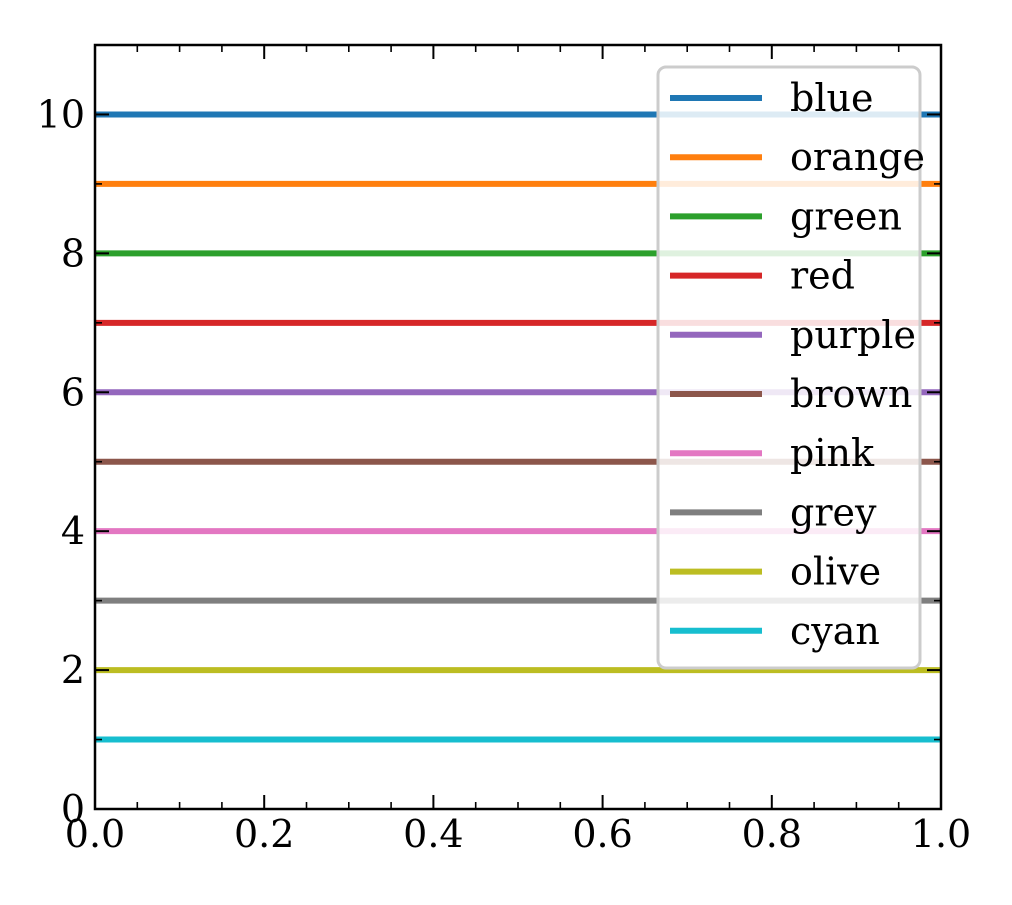  I want to click on legend-label-red: red, so click(822, 276).